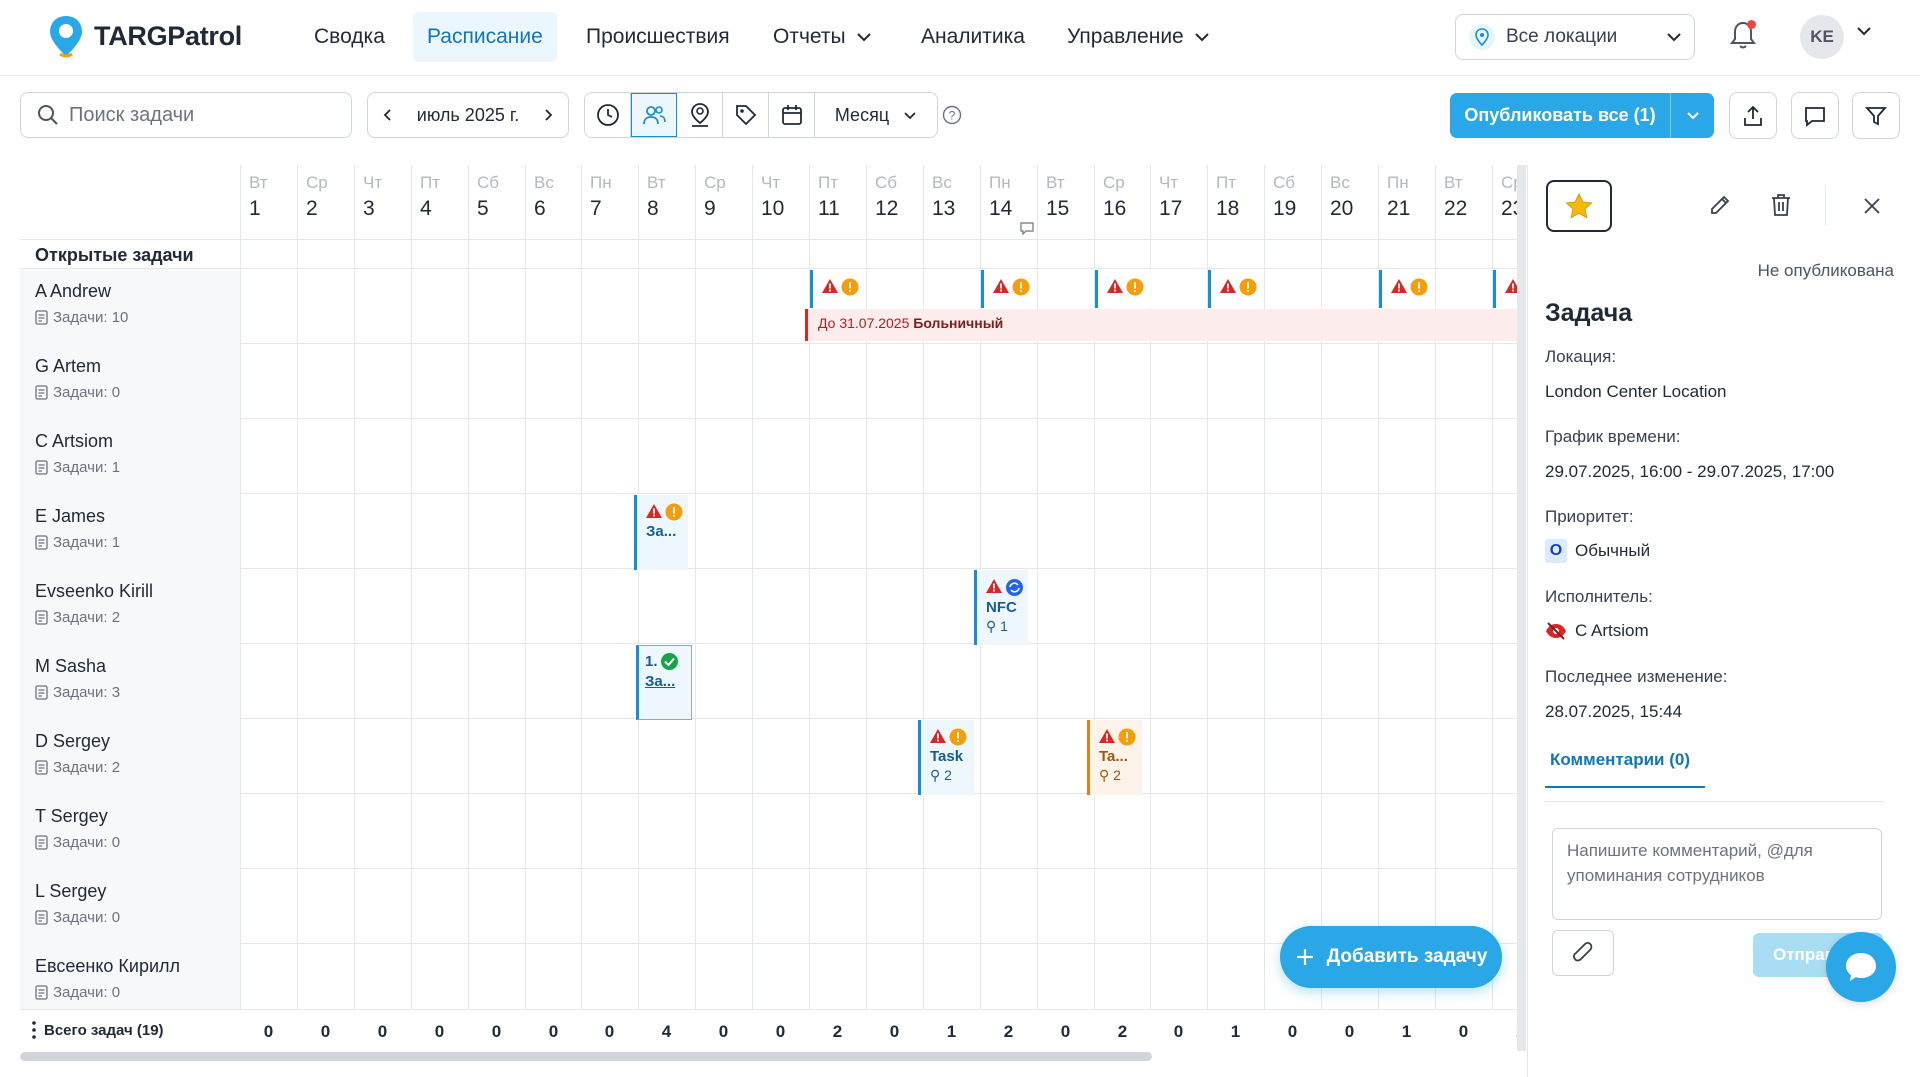 The width and height of the screenshot is (1920, 1077). What do you see at coordinates (130, 381) in the screenshot?
I see `employee-cell: G Artem Задачи: 0` at bounding box center [130, 381].